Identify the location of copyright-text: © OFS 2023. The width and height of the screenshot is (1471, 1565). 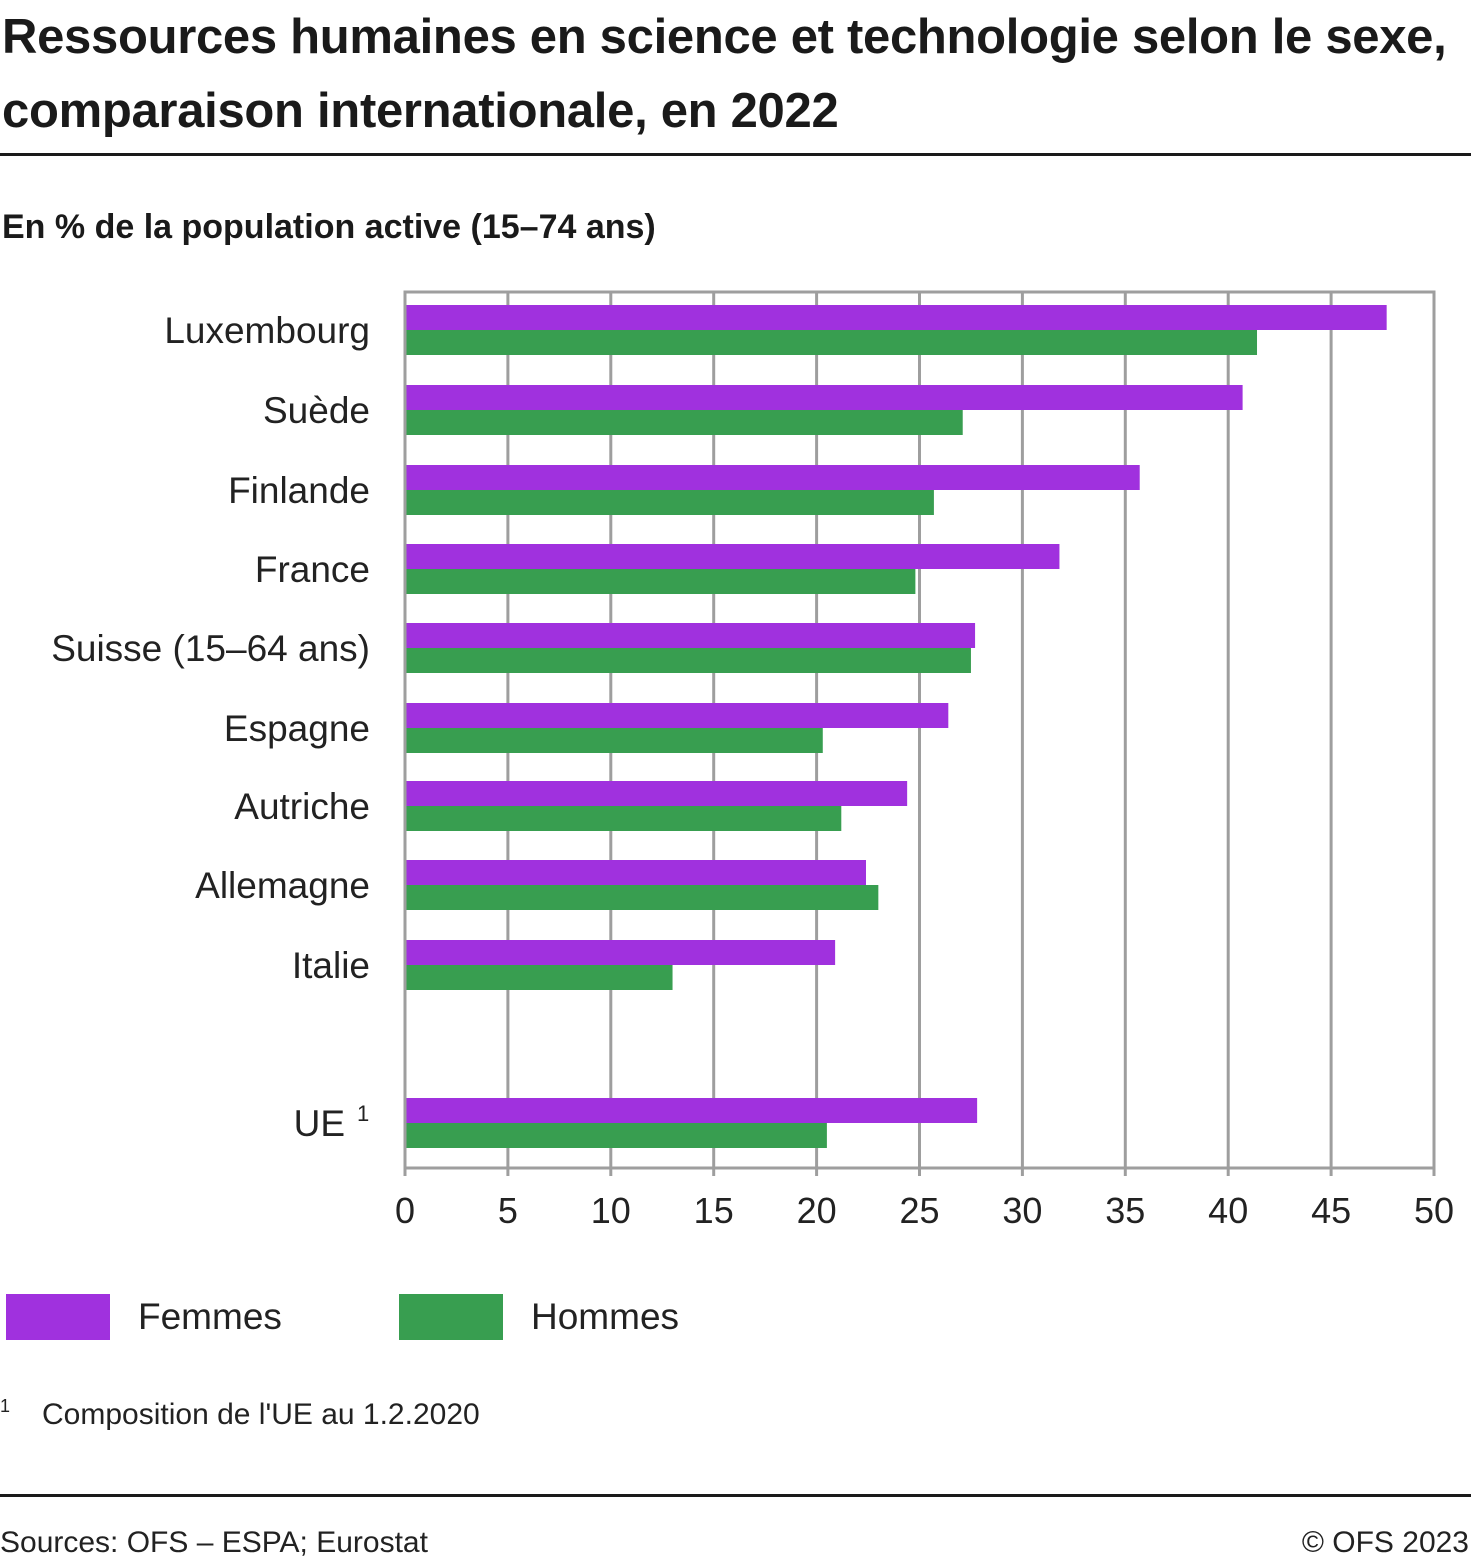
(1385, 1542).